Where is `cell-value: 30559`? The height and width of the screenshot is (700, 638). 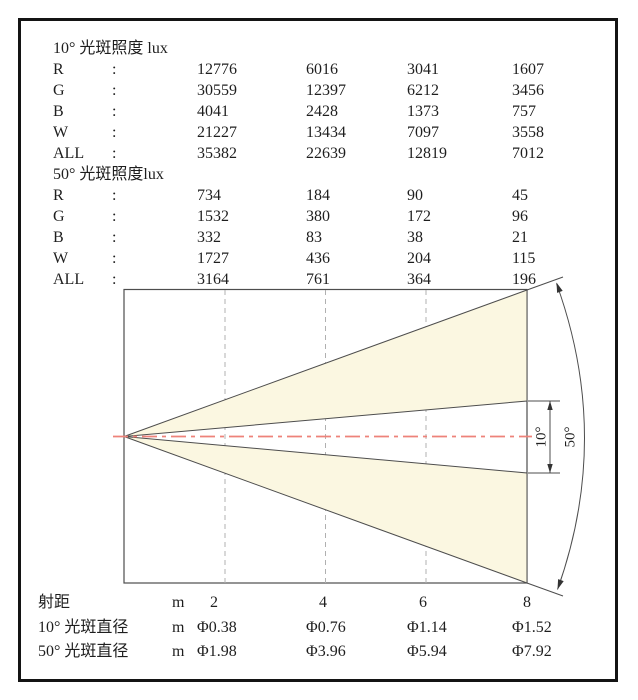
cell-value: 30559 is located at coordinates (217, 90).